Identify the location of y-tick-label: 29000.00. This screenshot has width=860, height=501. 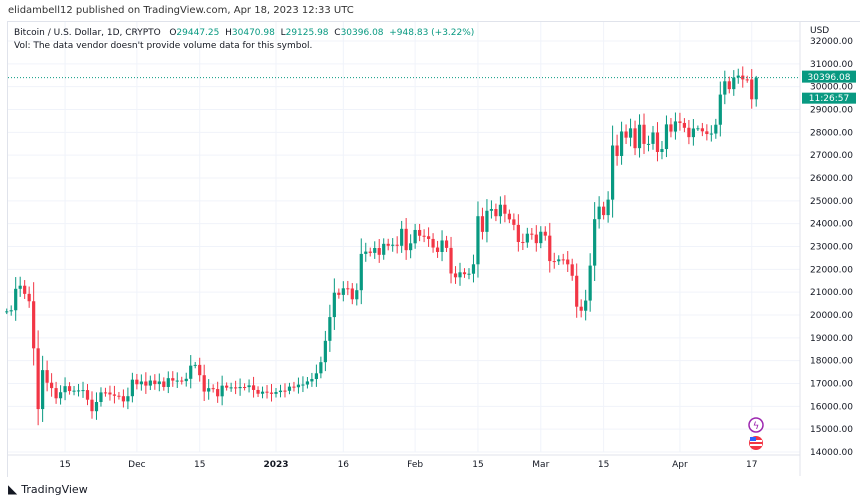
(831, 111).